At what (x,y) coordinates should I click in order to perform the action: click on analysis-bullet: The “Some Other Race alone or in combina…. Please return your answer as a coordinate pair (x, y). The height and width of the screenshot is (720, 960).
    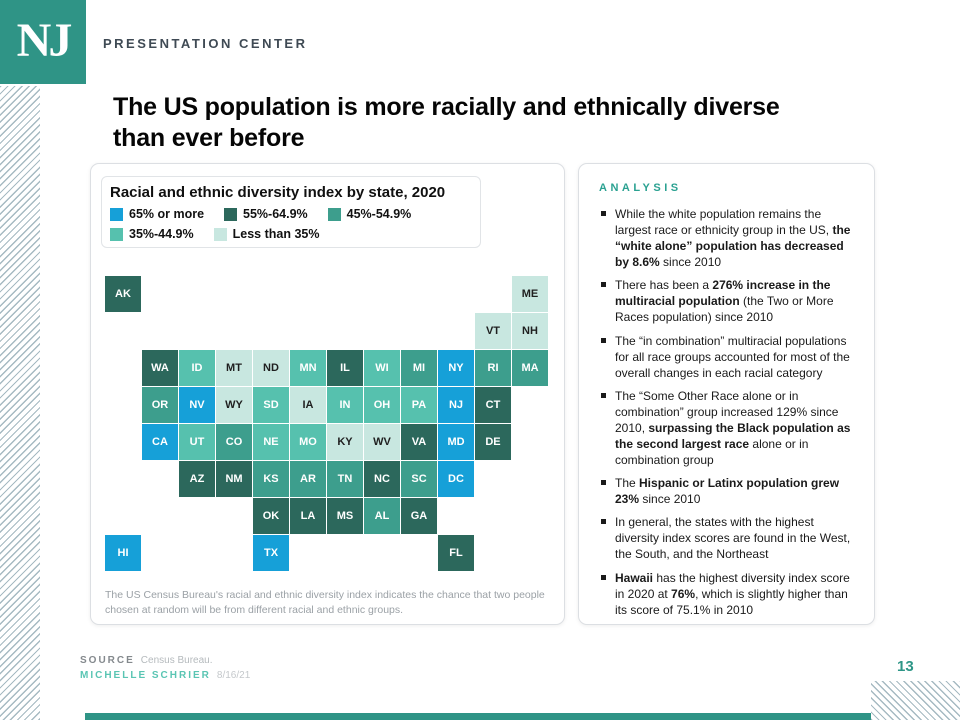
    Looking at the image, I should click on (729, 428).